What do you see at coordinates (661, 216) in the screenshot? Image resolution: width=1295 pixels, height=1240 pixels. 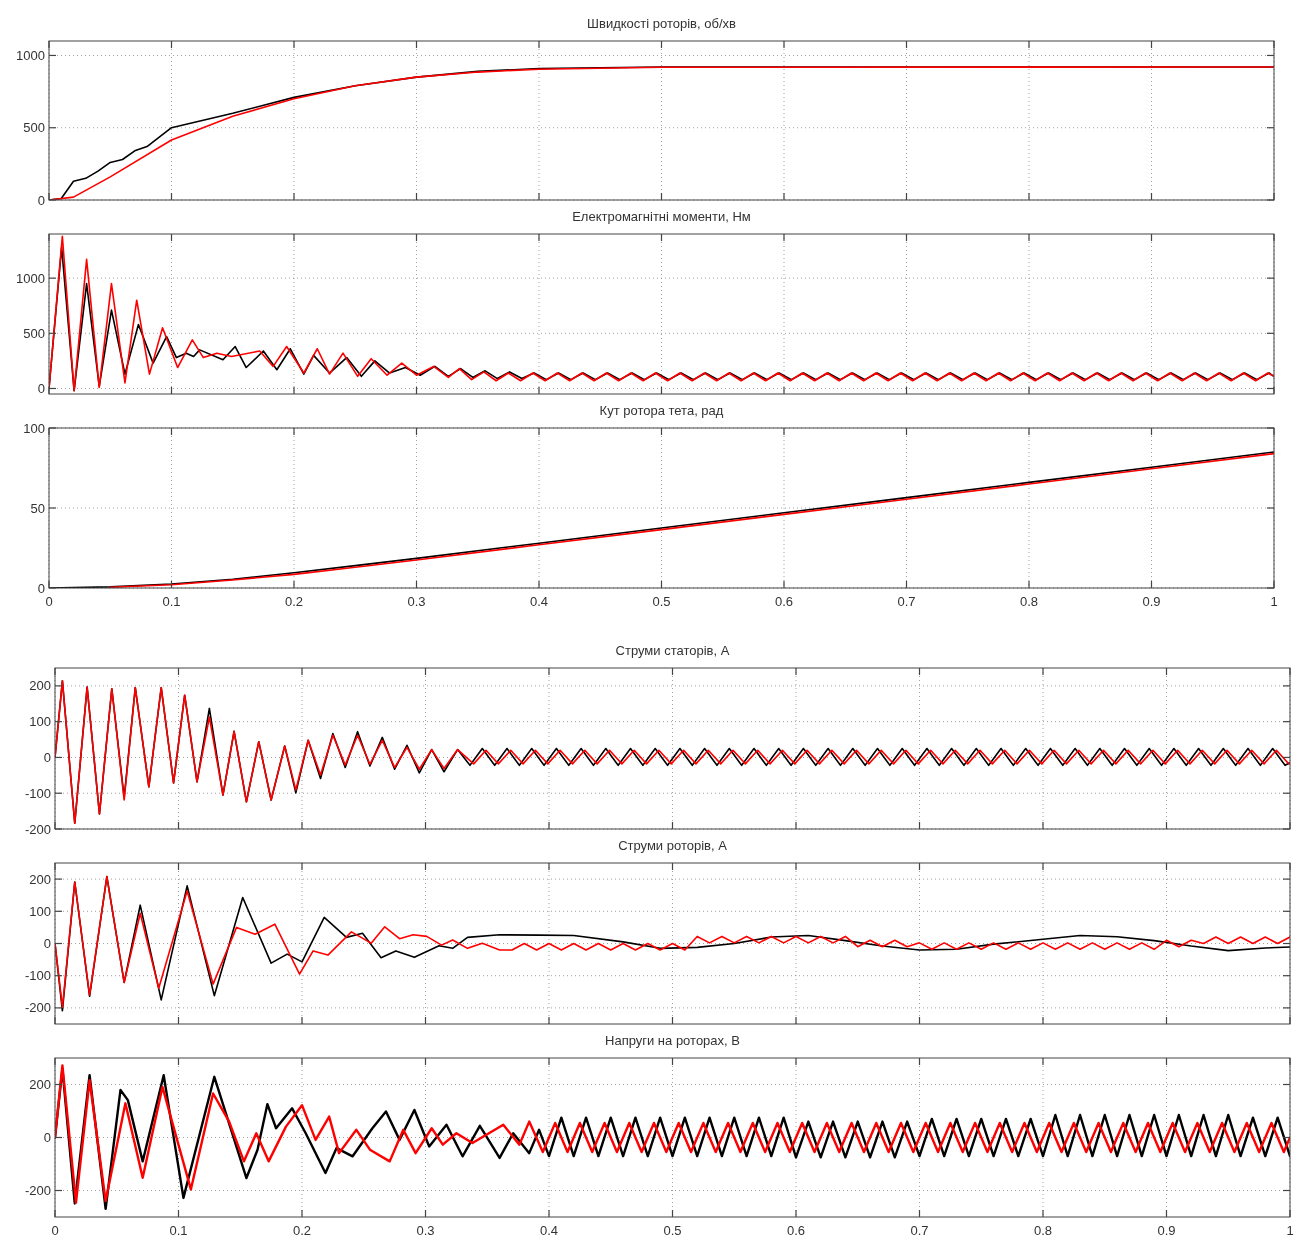 I see `chart-title: Електромагнітні моменти, Нм` at bounding box center [661, 216].